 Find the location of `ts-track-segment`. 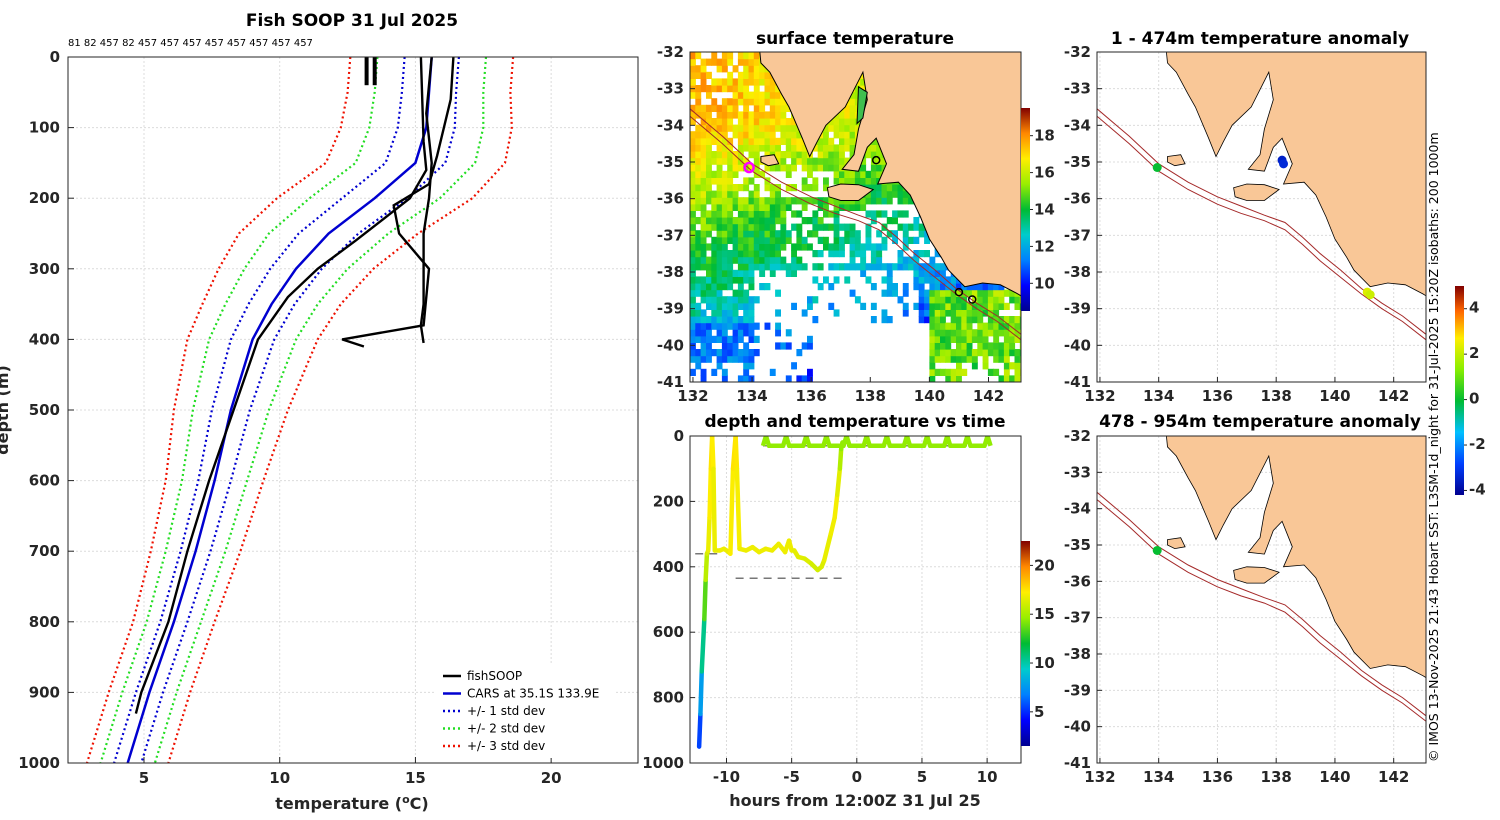

ts-track-segment is located at coordinates (714, 509).